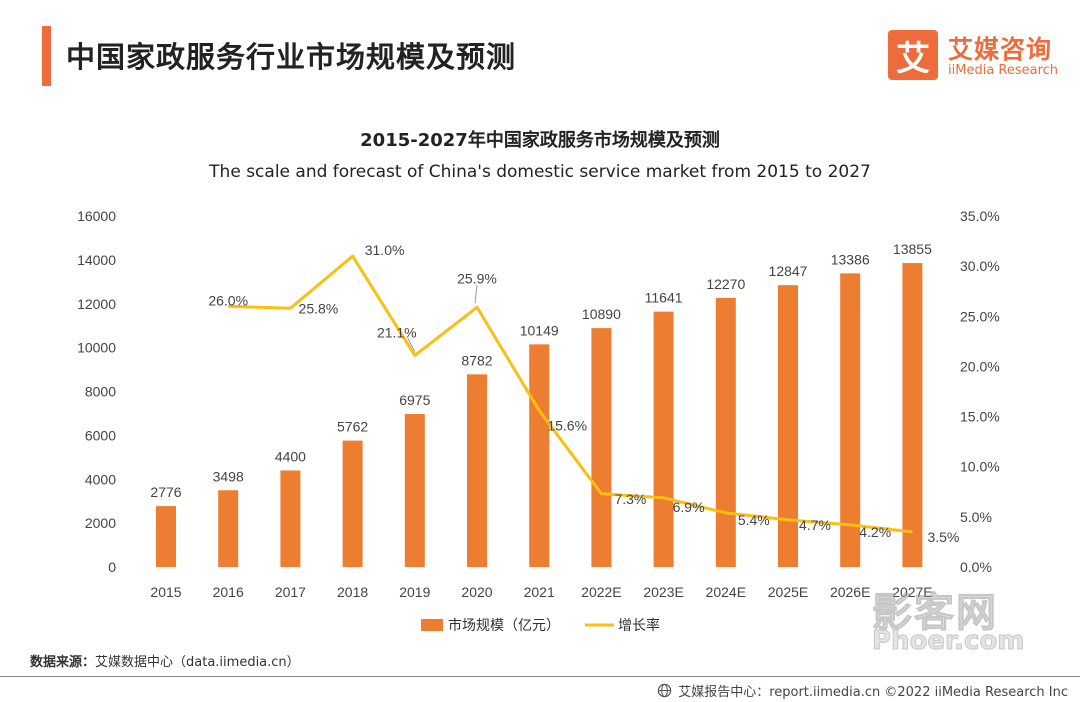 Image resolution: width=1080 pixels, height=702 pixels. What do you see at coordinates (414, 490) in the screenshot?
I see `bar-2019` at bounding box center [414, 490].